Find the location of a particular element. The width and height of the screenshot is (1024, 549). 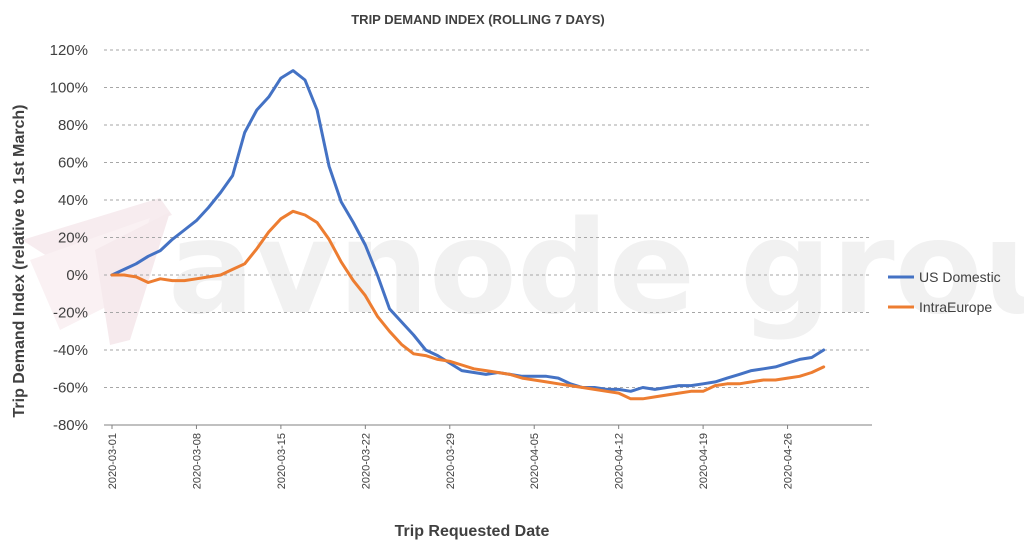

y-tick-label: -60% is located at coordinates (70, 388).